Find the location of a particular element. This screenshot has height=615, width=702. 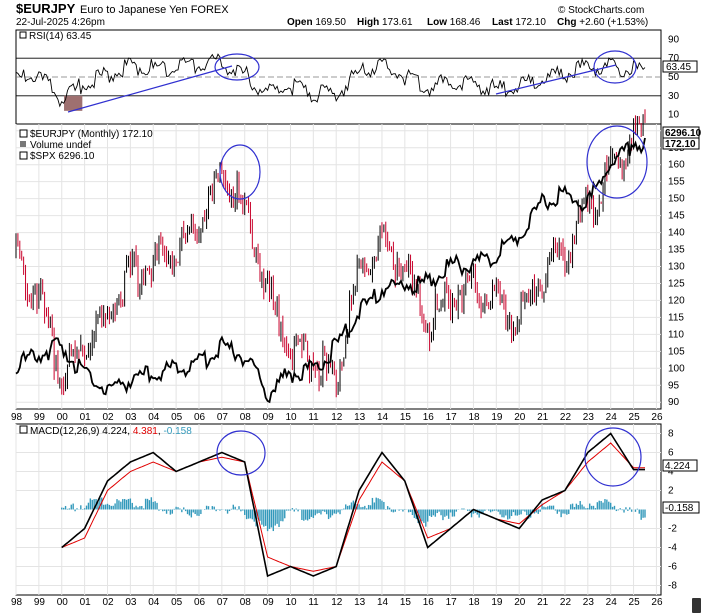

rsi-panel is located at coordinates (338, 77).